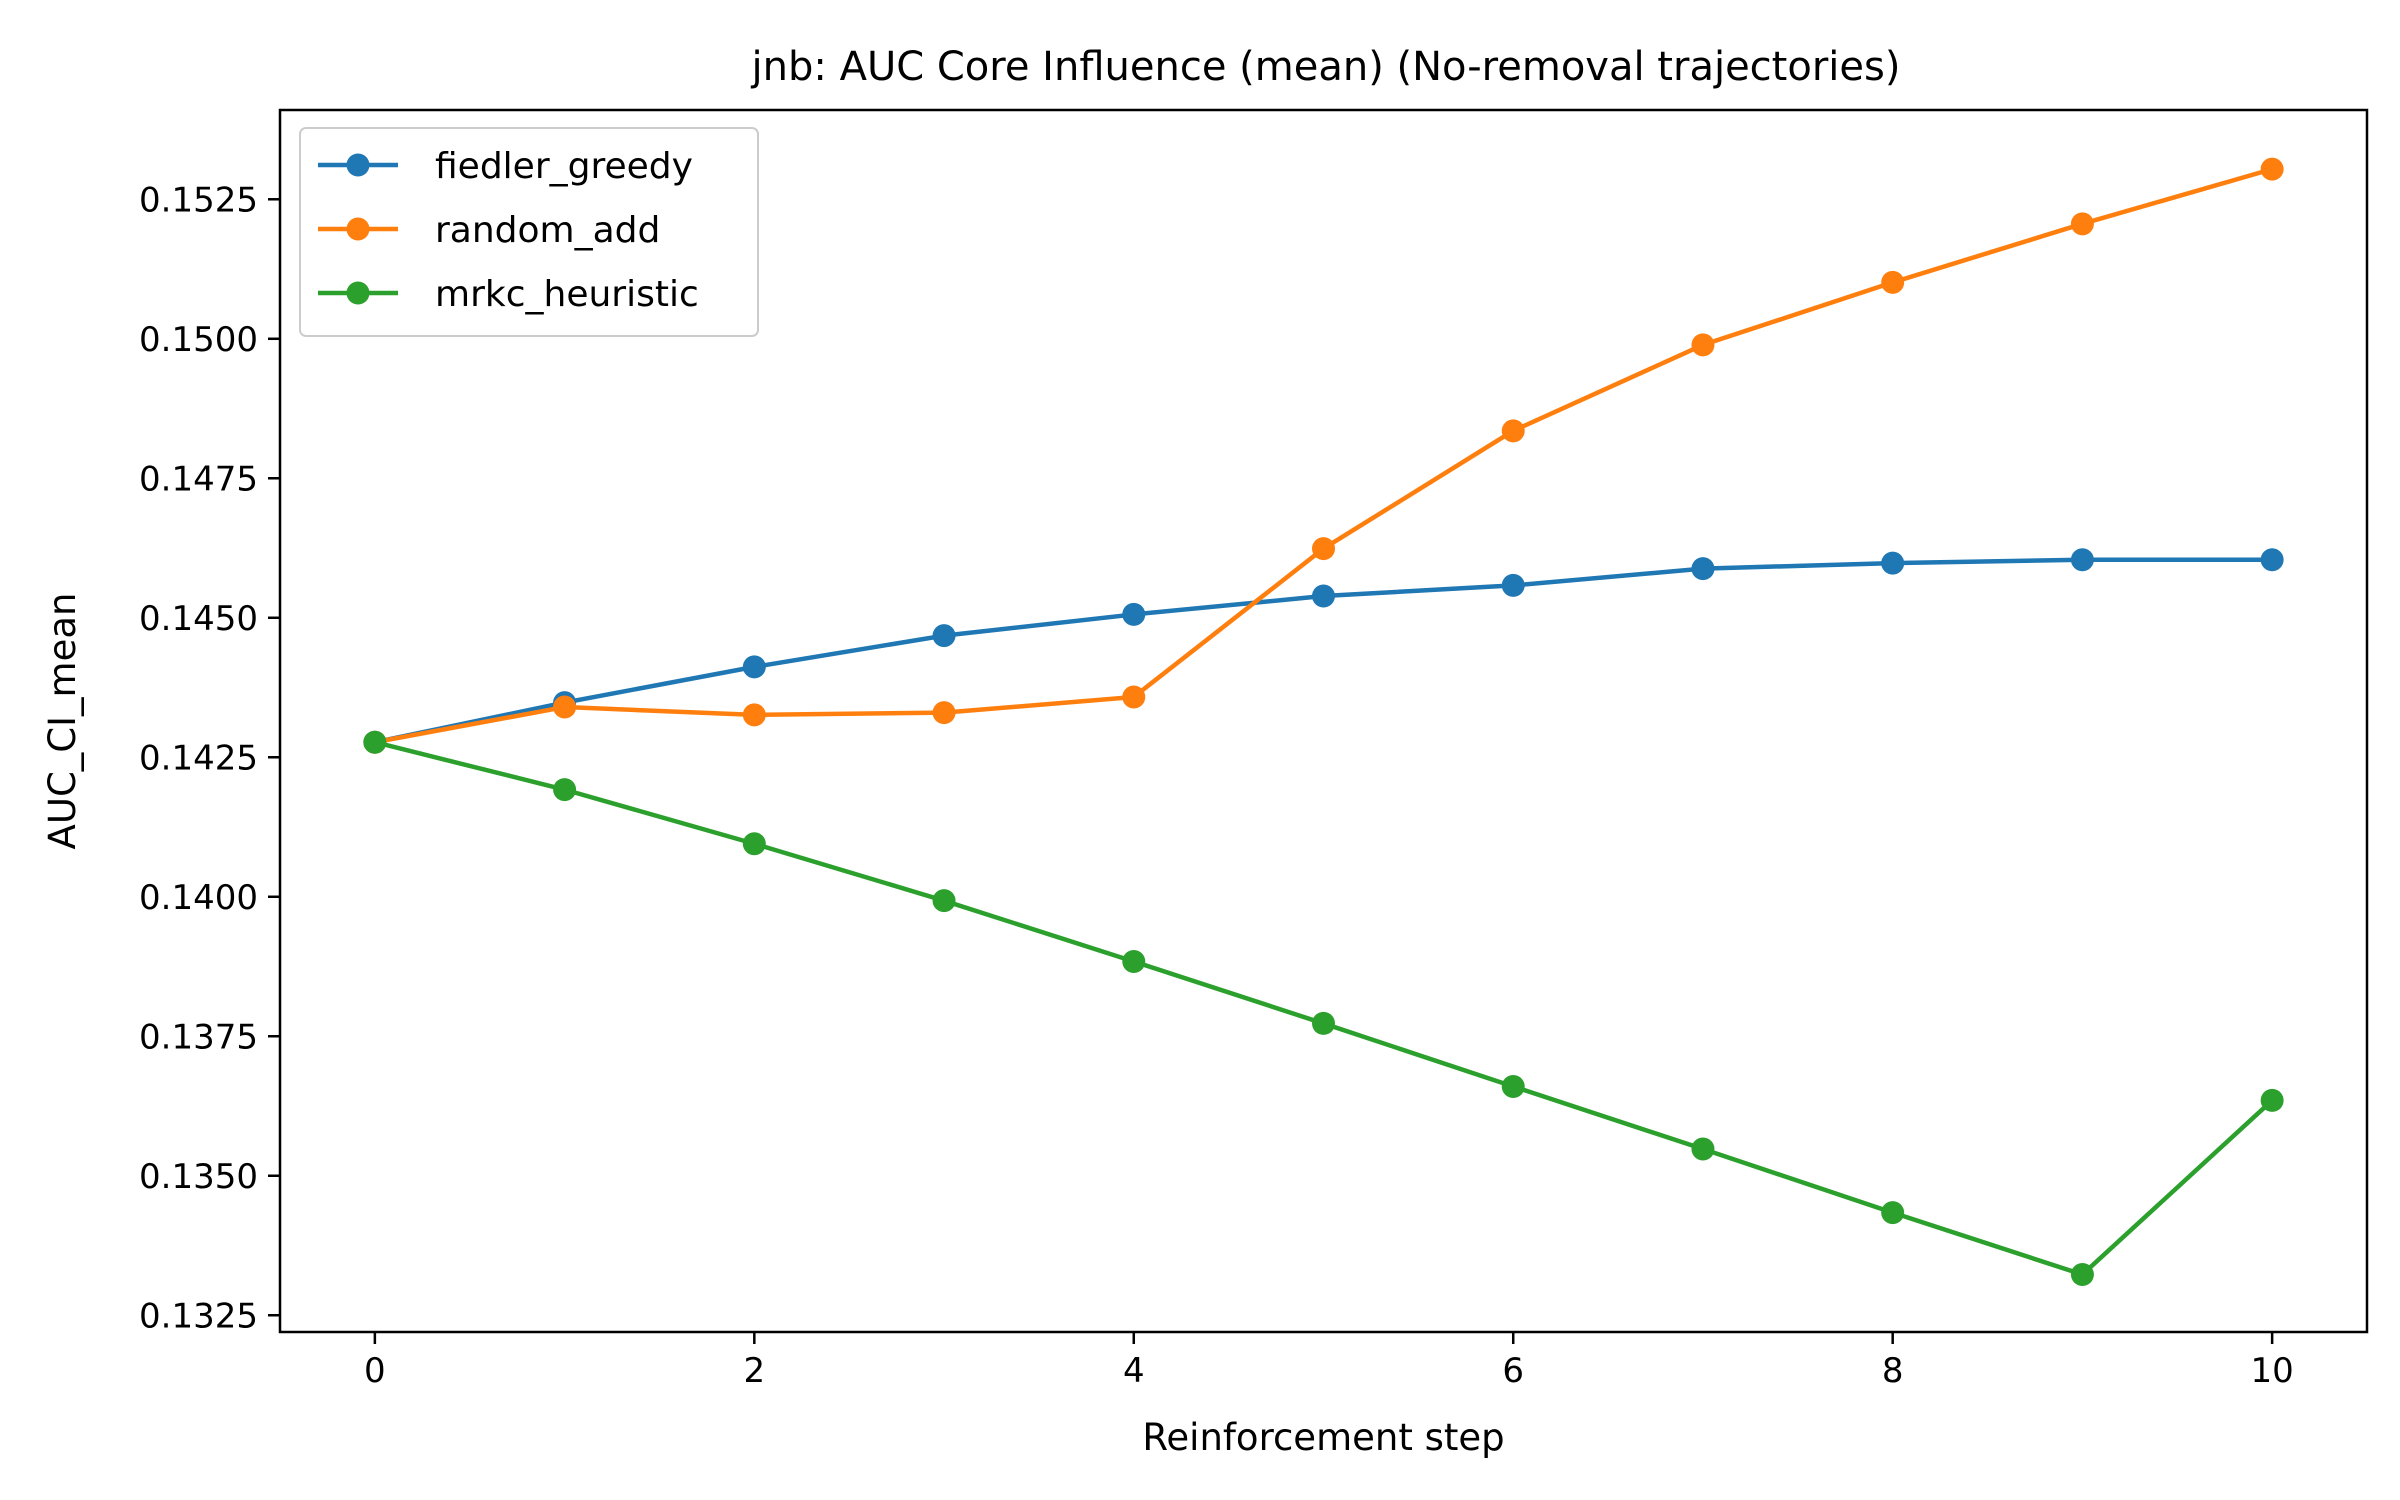  Describe the element at coordinates (1323, 1437) in the screenshot. I see `x-axis-label: Reinforcement step` at that location.